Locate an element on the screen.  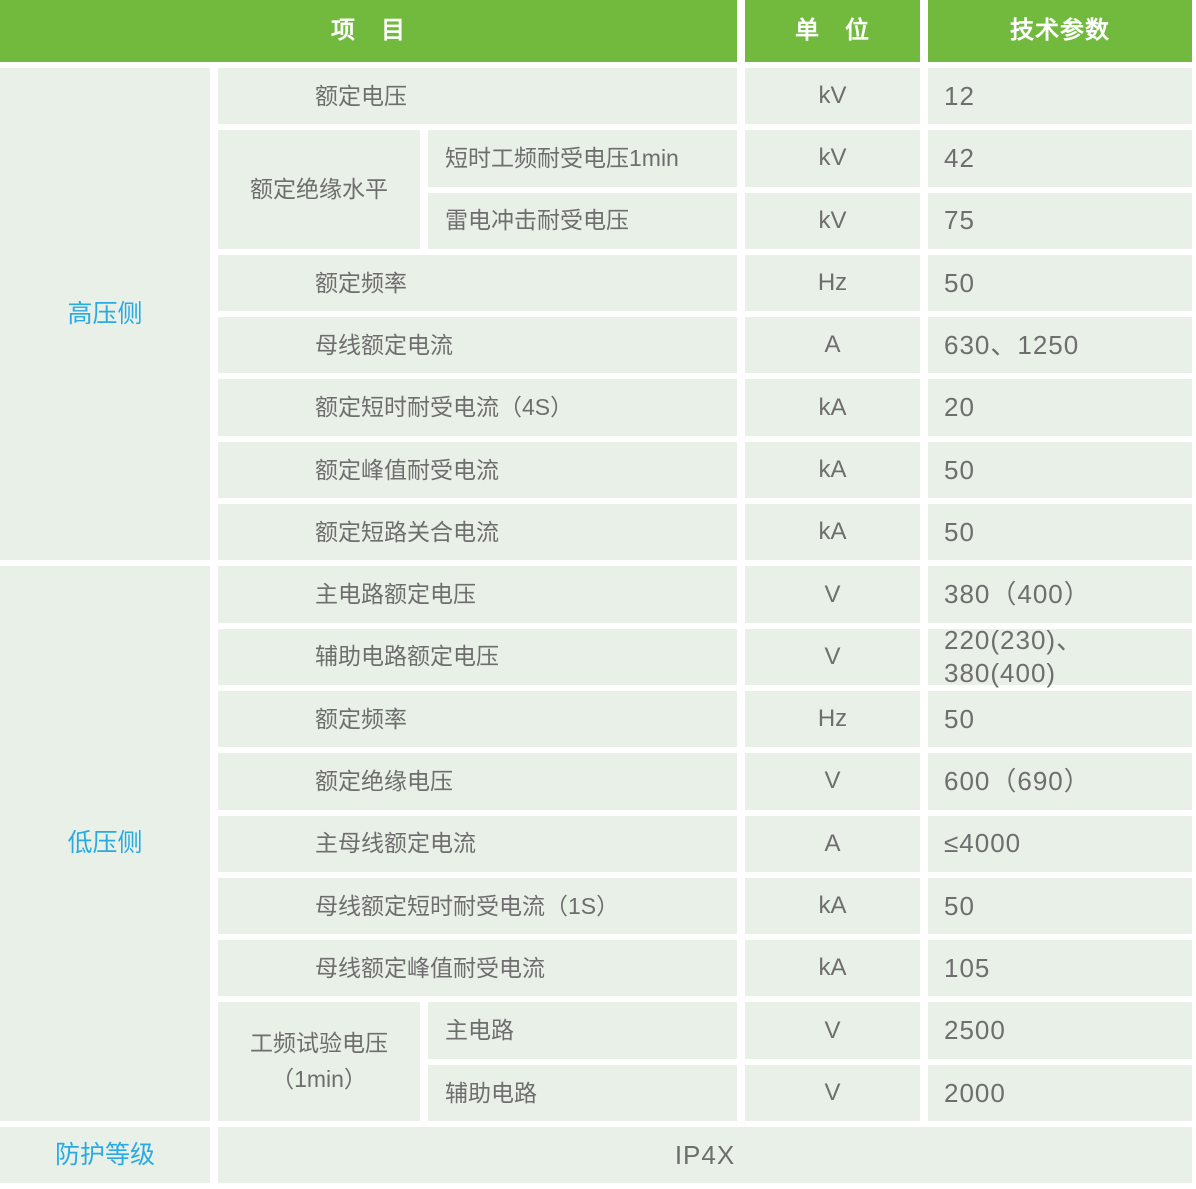
row-item: 母线额定短时耐受电流（1S） is located at coordinates (477, 906).